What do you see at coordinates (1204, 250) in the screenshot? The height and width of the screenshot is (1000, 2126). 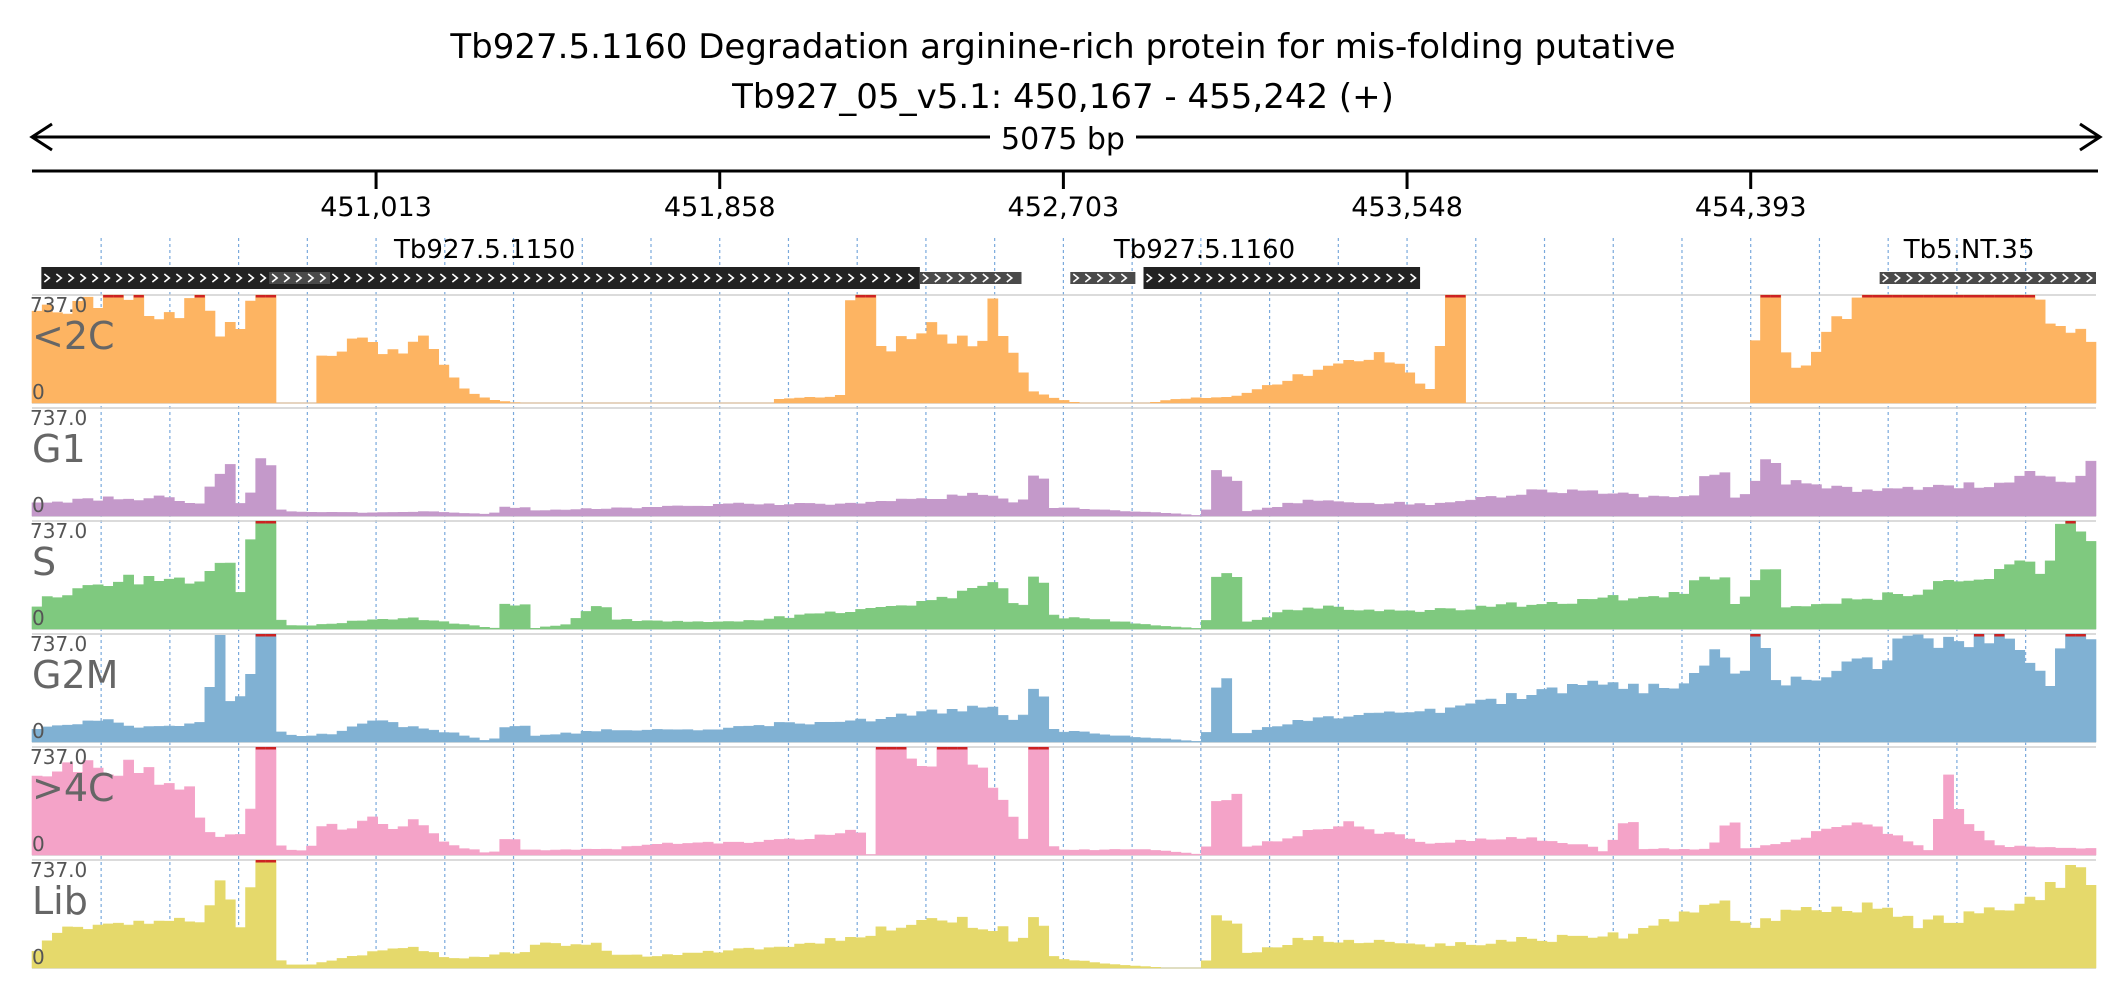 I see `gene-label: Tb927.5.1160` at bounding box center [1204, 250].